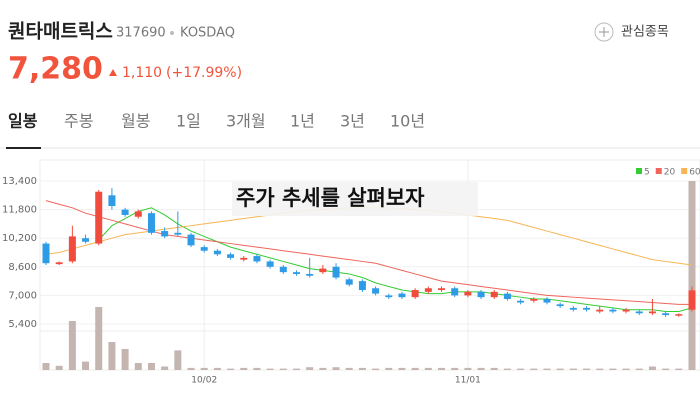  I want to click on tab: 일봉, so click(23, 121).